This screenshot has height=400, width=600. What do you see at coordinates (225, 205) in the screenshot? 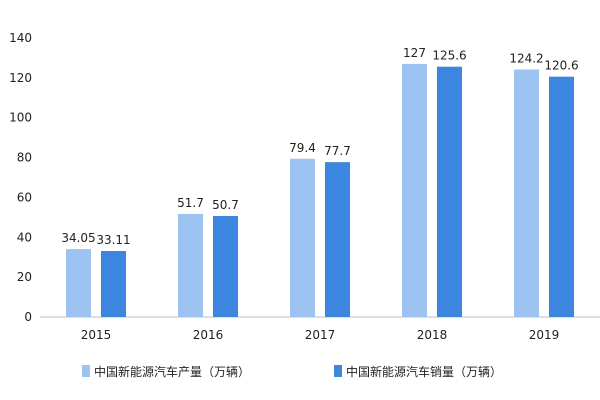
I see `data-label: 50.7` at bounding box center [225, 205].